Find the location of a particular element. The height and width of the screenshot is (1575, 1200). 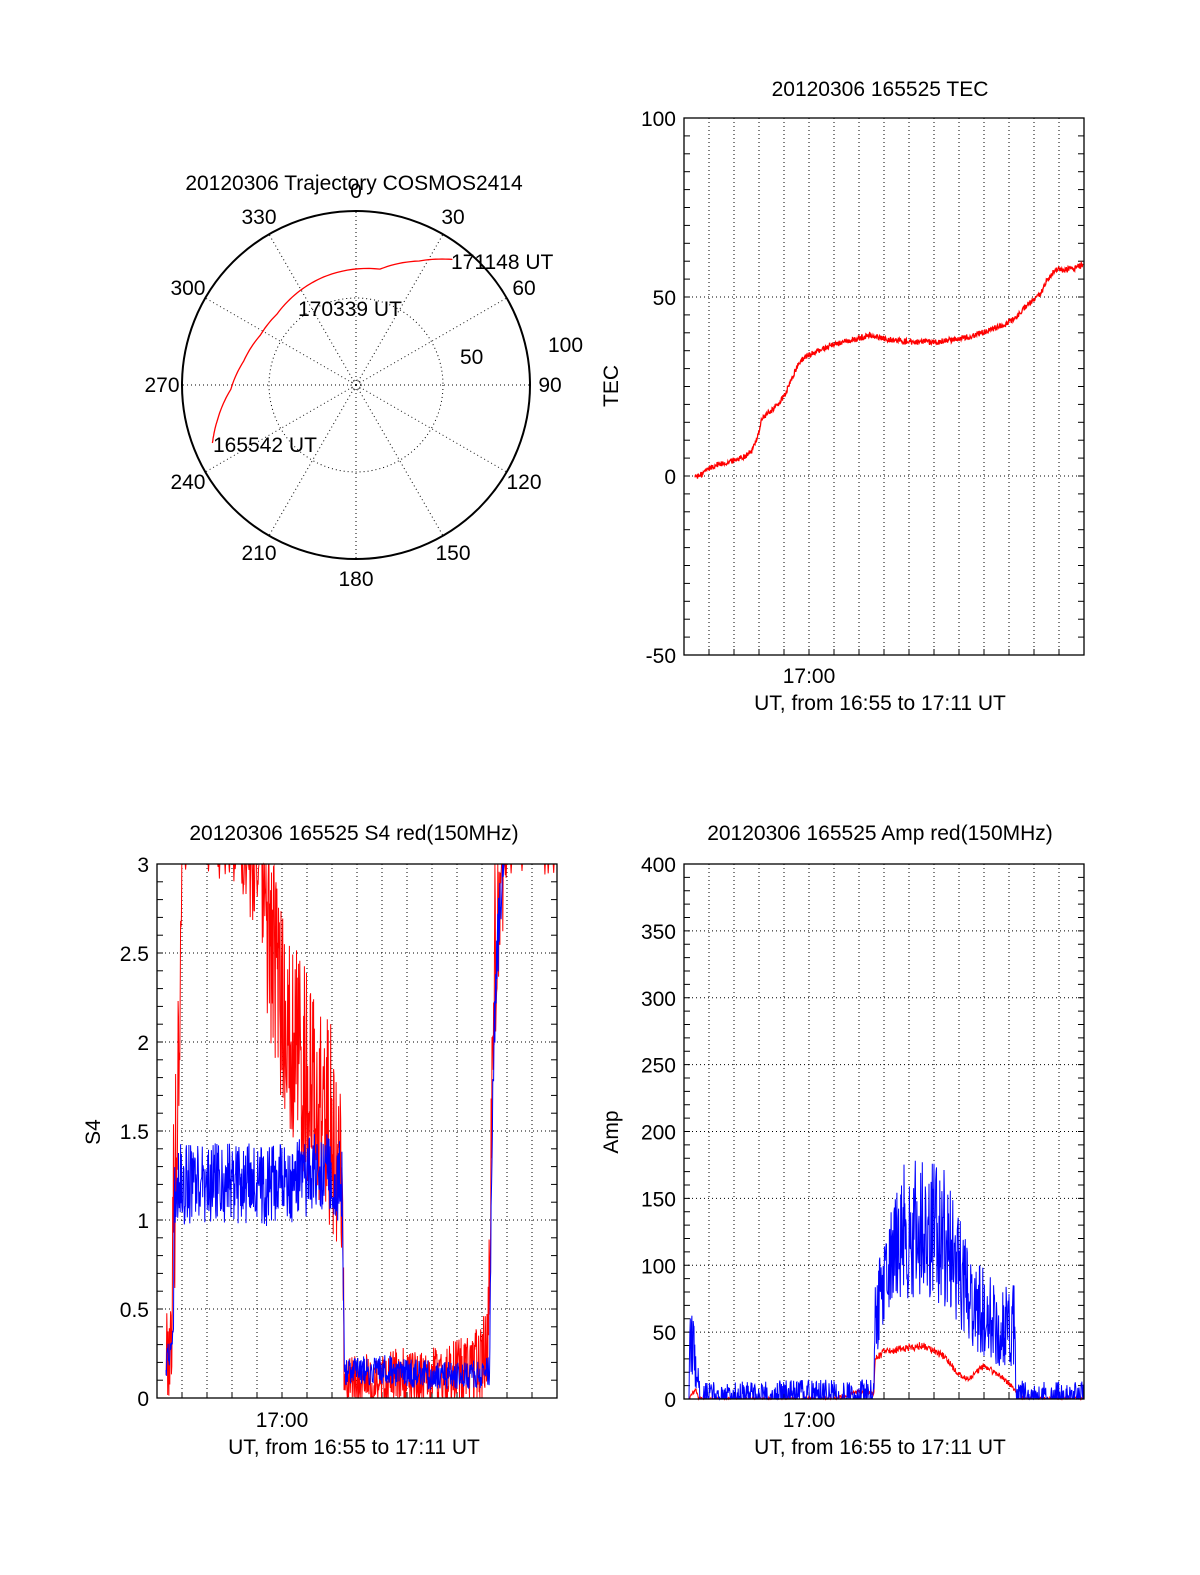

amp-y-tick-label: 0 is located at coordinates (670, 1400).